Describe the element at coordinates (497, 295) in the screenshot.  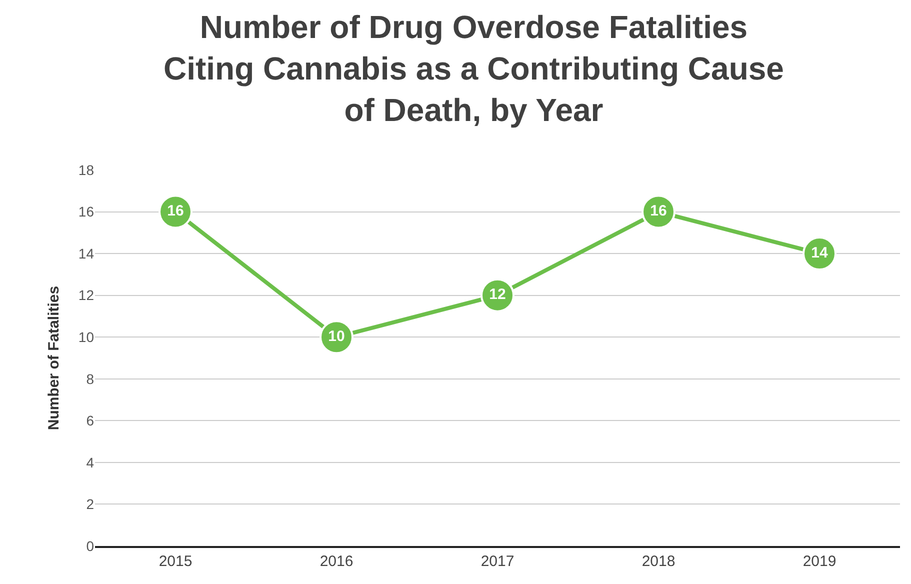
I see `data-label: 12` at that location.